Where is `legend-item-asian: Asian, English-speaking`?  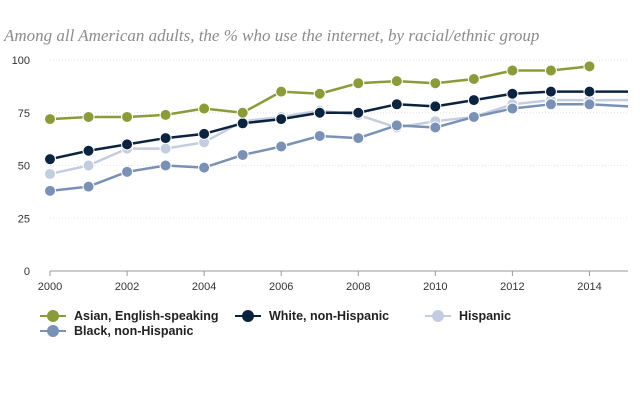 legend-item-asian: Asian, English-speaking is located at coordinates (129, 316).